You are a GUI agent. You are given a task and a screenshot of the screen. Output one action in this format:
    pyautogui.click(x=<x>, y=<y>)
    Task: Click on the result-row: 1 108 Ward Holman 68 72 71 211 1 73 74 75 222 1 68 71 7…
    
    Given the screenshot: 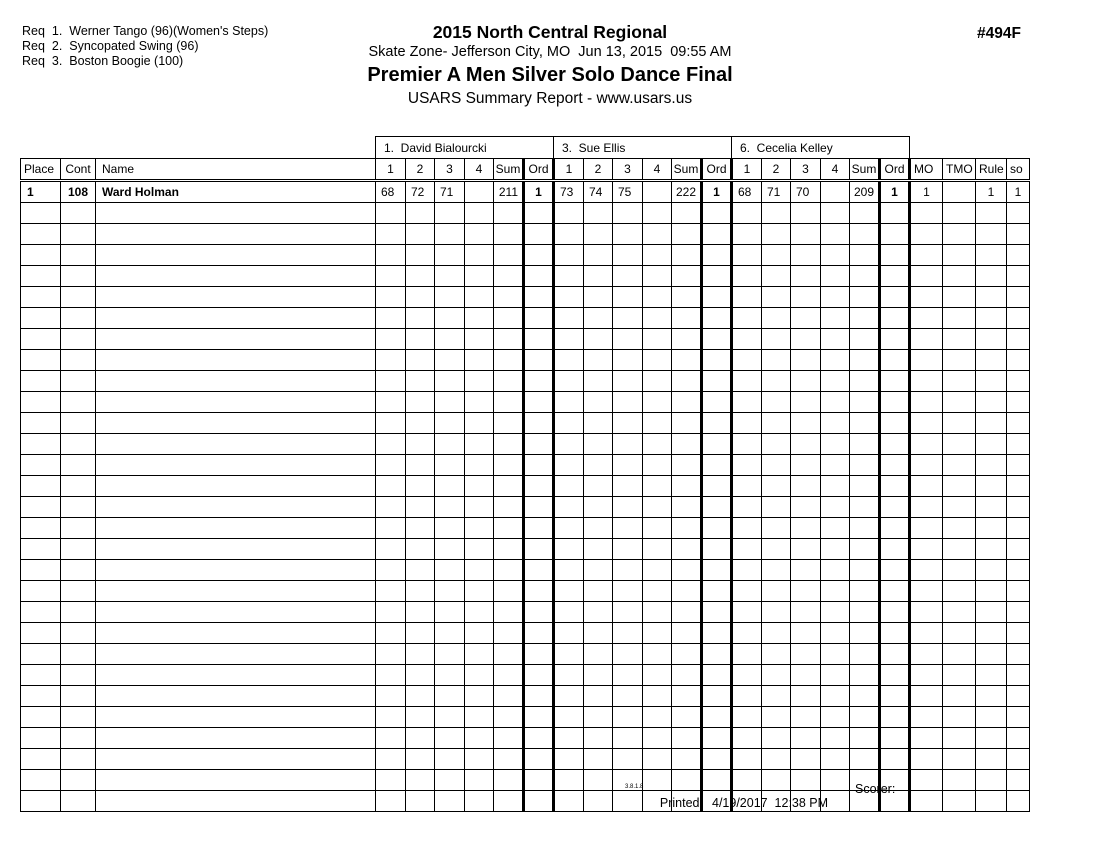 What is the action you would take?
    pyautogui.click(x=525, y=191)
    